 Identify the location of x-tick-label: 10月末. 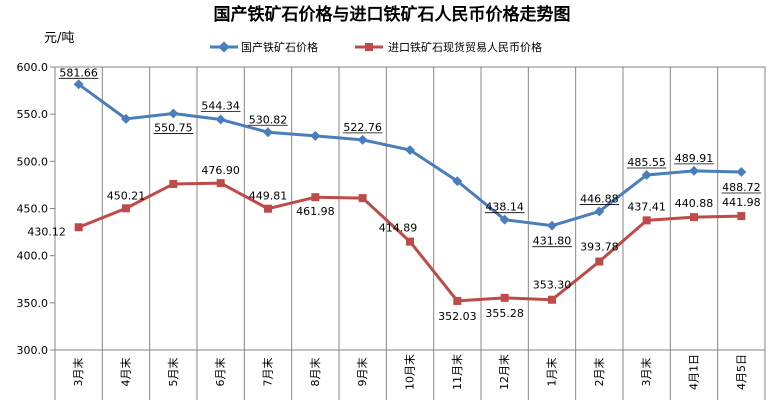
(410, 372).